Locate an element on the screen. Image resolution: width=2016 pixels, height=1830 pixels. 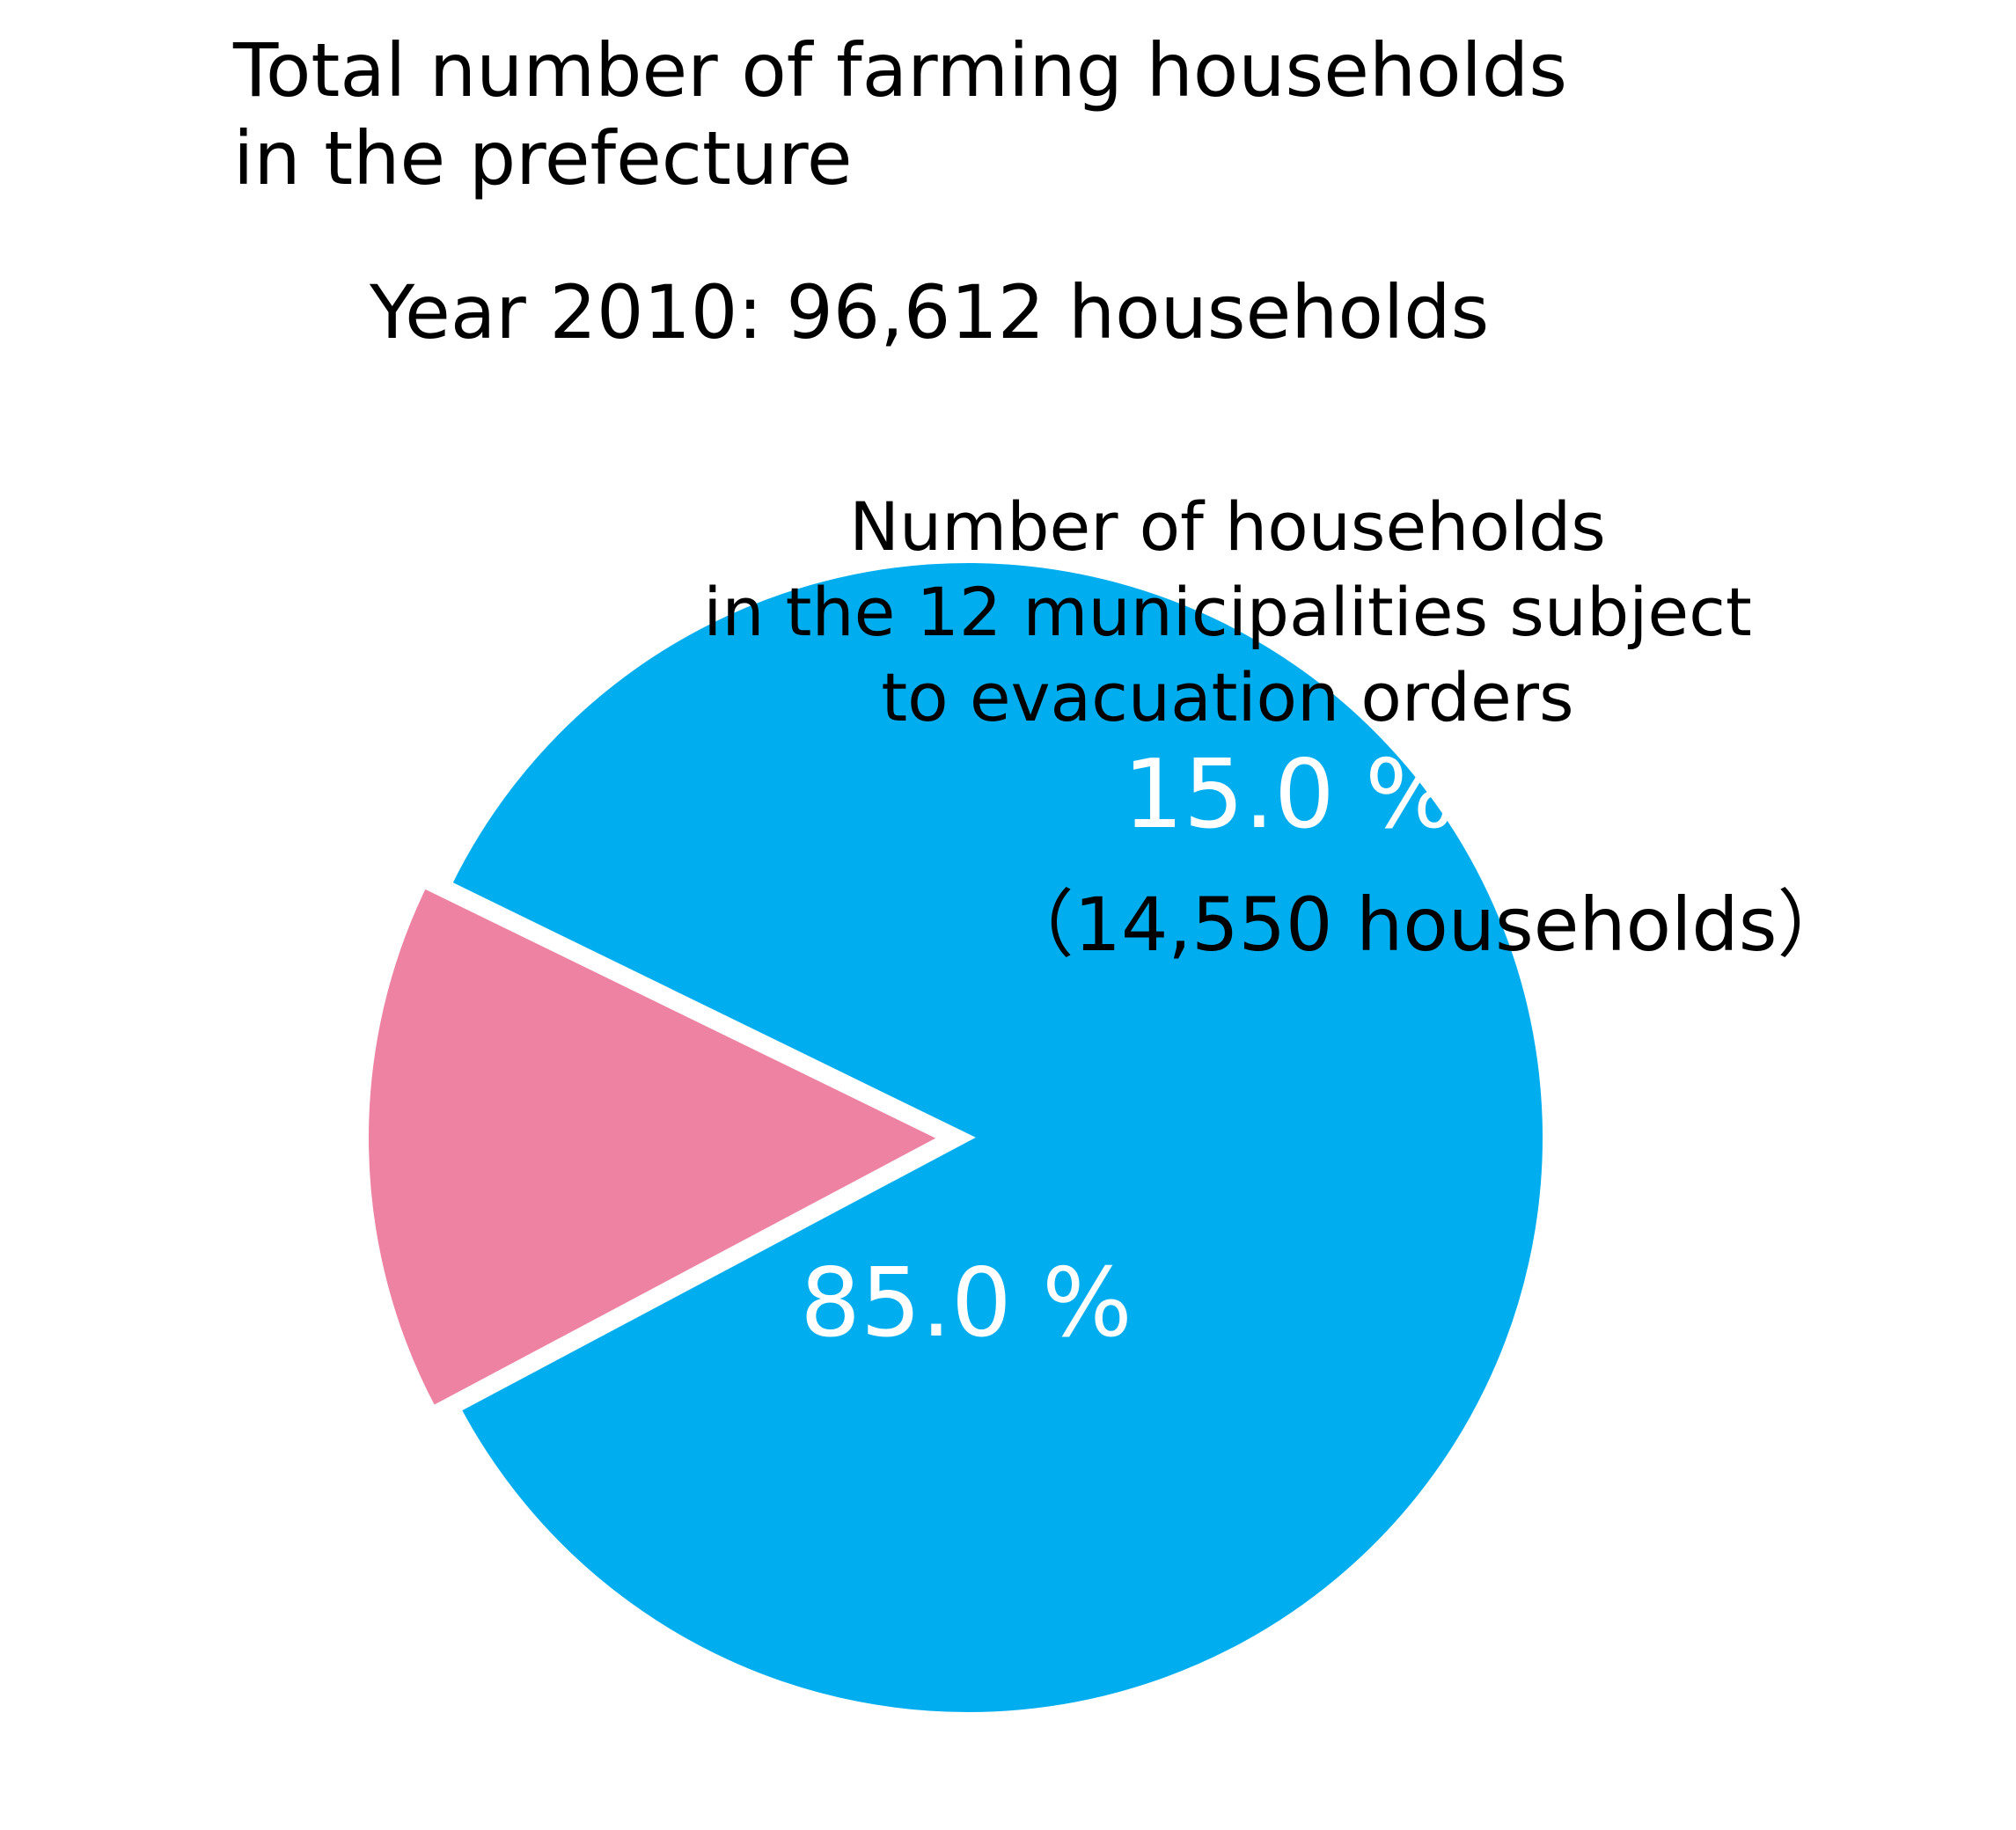
chart-title-line-1: Total number of farming households is located at coordinates (900, 70).